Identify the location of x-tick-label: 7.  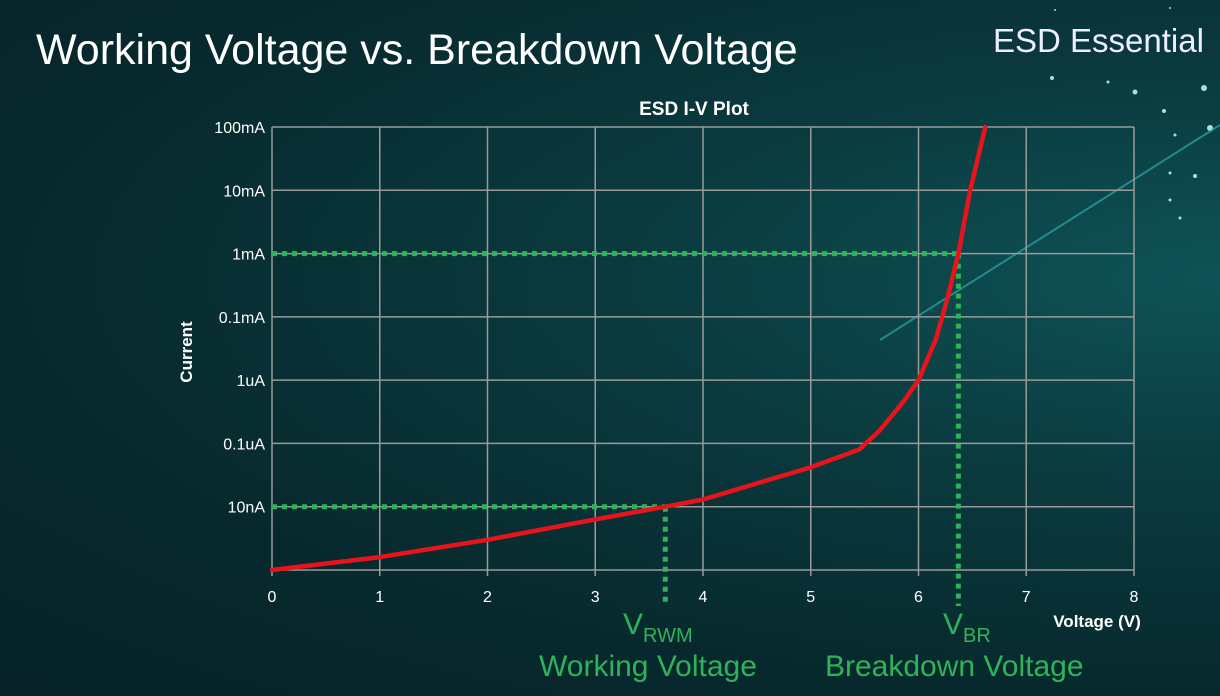
(1026, 597).